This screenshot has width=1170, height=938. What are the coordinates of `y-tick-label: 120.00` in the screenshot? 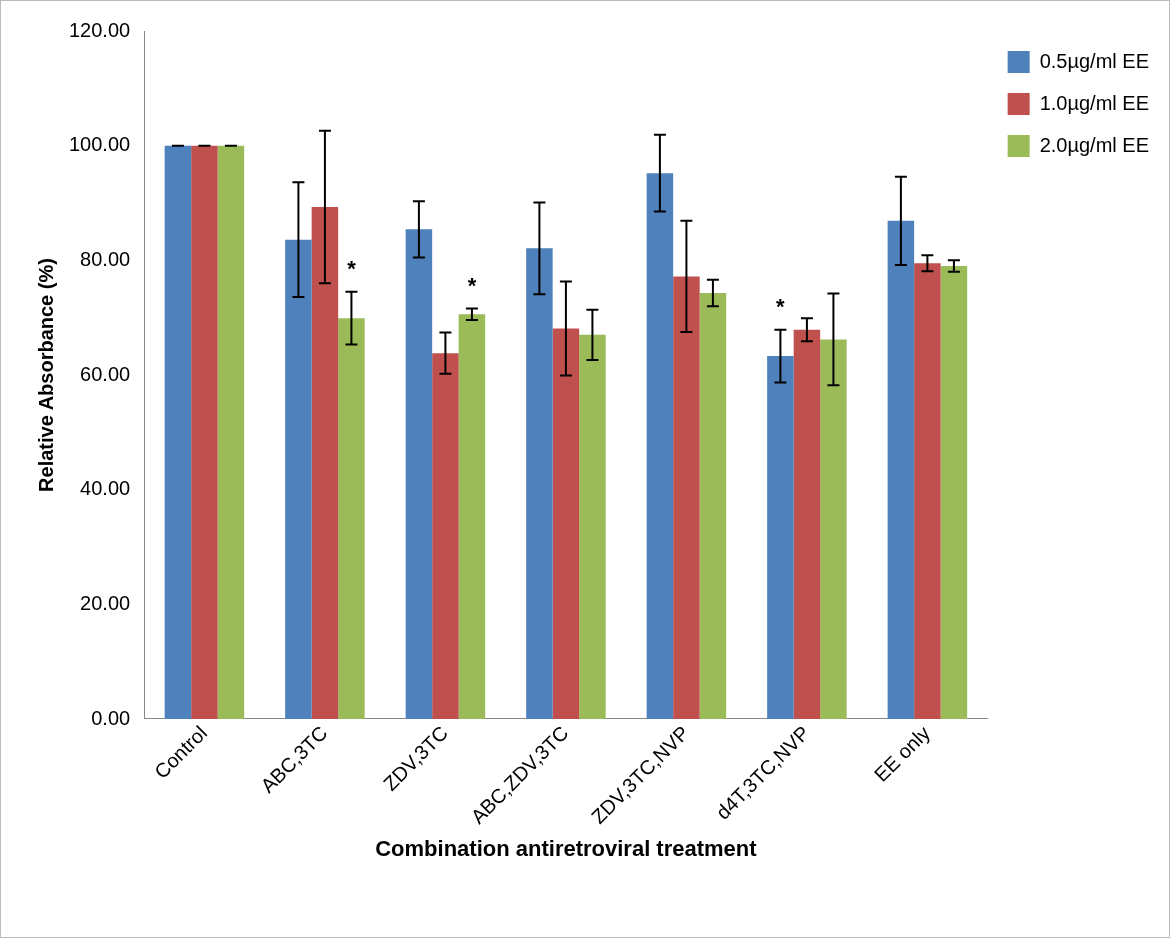 It's located at (100, 29).